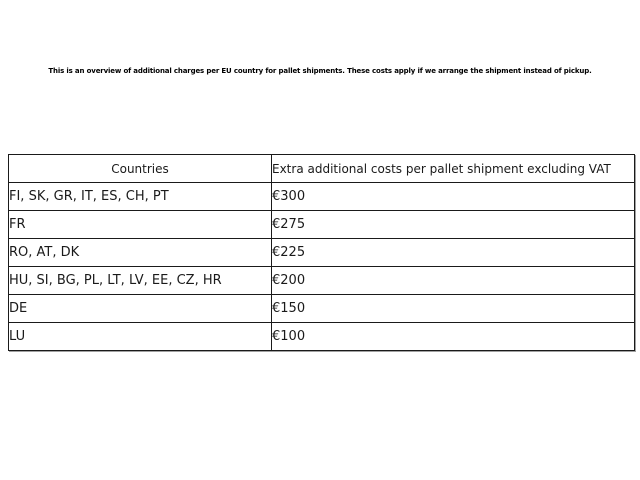 Image resolution: width=640 pixels, height=480 pixels. What do you see at coordinates (140, 224) in the screenshot?
I see `countries-cell: FR` at bounding box center [140, 224].